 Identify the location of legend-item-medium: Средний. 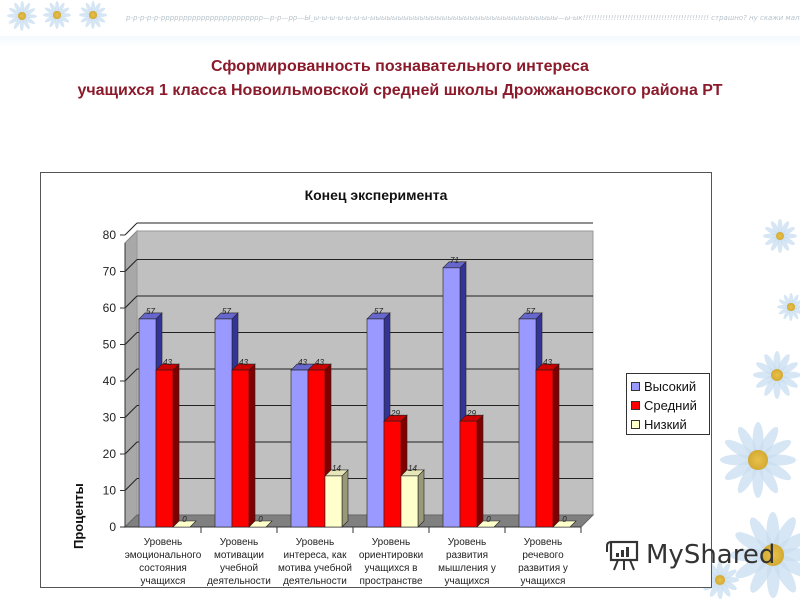
(668, 405).